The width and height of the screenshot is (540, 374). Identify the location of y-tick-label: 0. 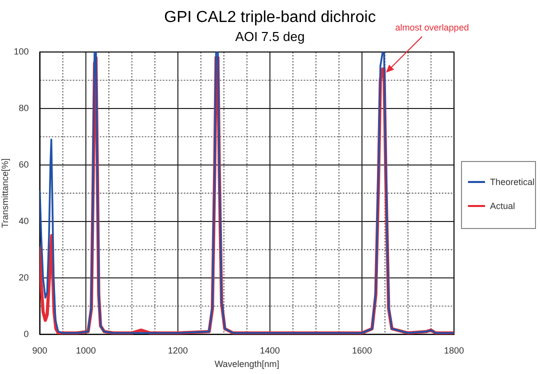
(26, 333).